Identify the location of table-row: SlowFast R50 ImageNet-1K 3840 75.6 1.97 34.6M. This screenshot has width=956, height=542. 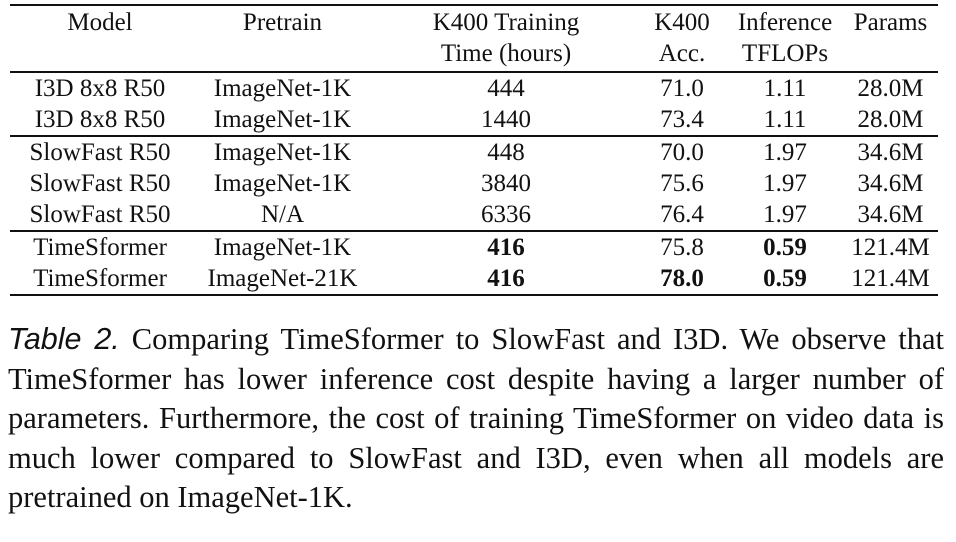
(474, 183).